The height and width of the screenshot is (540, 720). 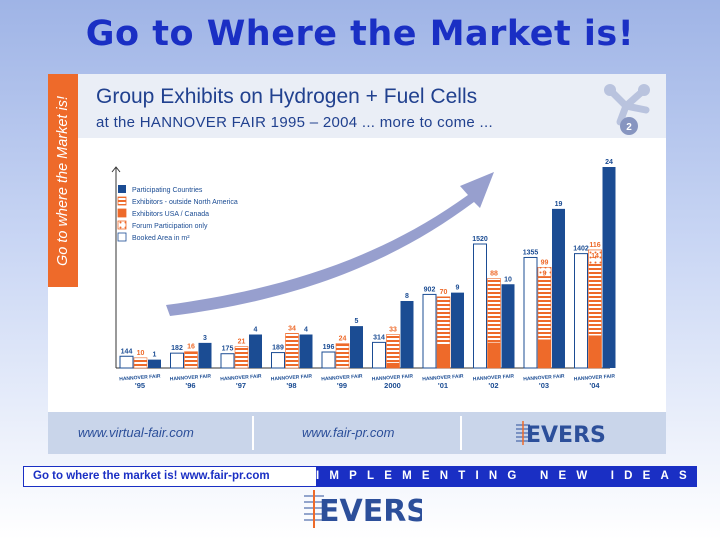 I want to click on label-booked-area: 1402, so click(x=581, y=249).